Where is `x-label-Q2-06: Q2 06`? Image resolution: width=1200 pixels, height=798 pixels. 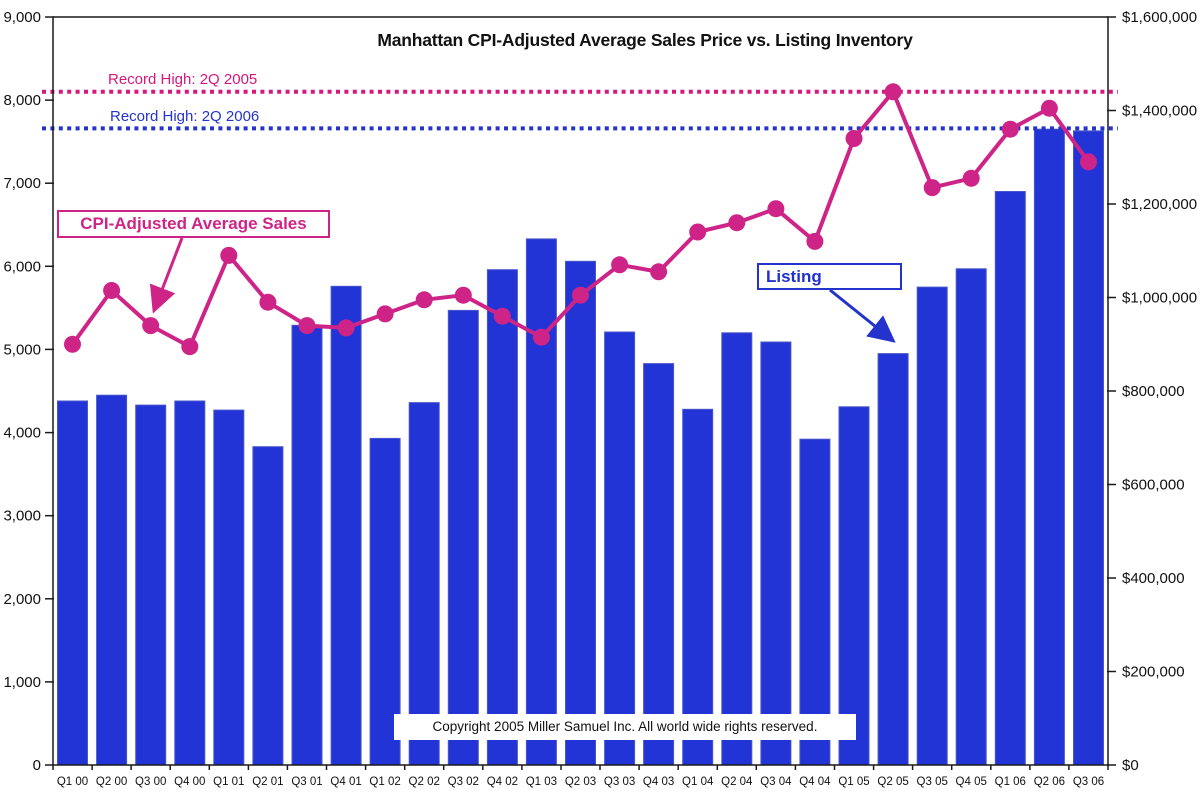 x-label-Q2-06: Q2 06 is located at coordinates (1049, 782).